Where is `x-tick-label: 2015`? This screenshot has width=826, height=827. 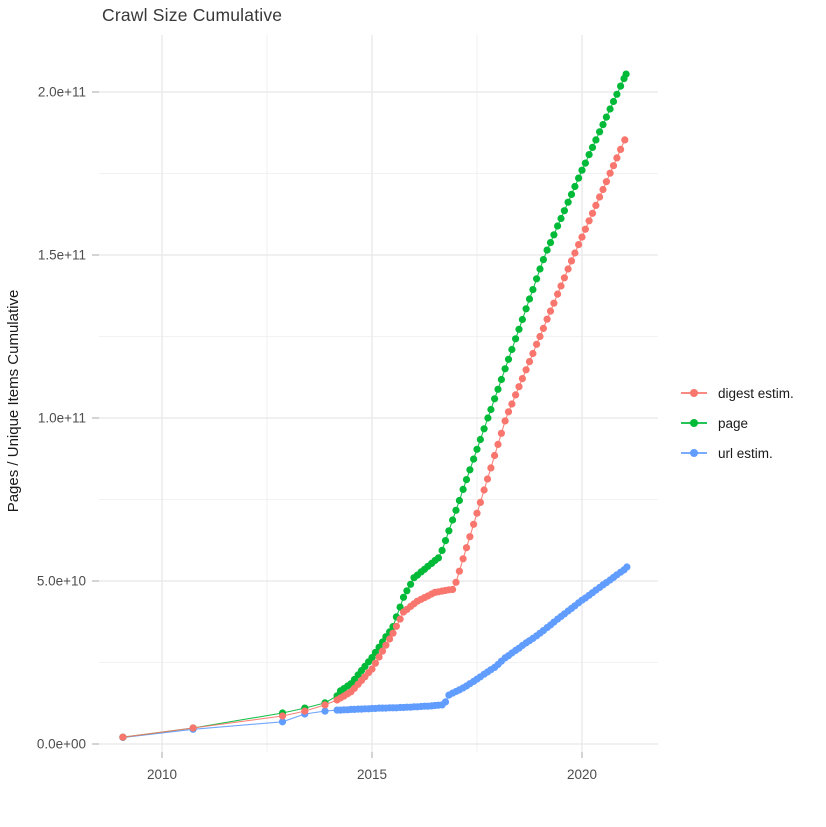 x-tick-label: 2015 is located at coordinates (372, 774).